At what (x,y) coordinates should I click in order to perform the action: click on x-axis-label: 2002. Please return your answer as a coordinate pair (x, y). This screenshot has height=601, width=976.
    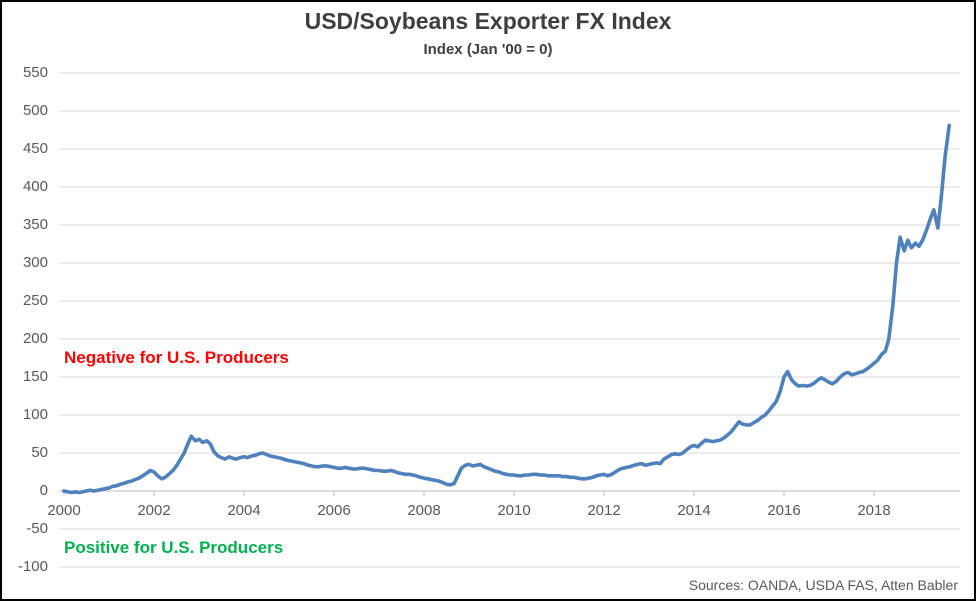
    Looking at the image, I should click on (154, 510).